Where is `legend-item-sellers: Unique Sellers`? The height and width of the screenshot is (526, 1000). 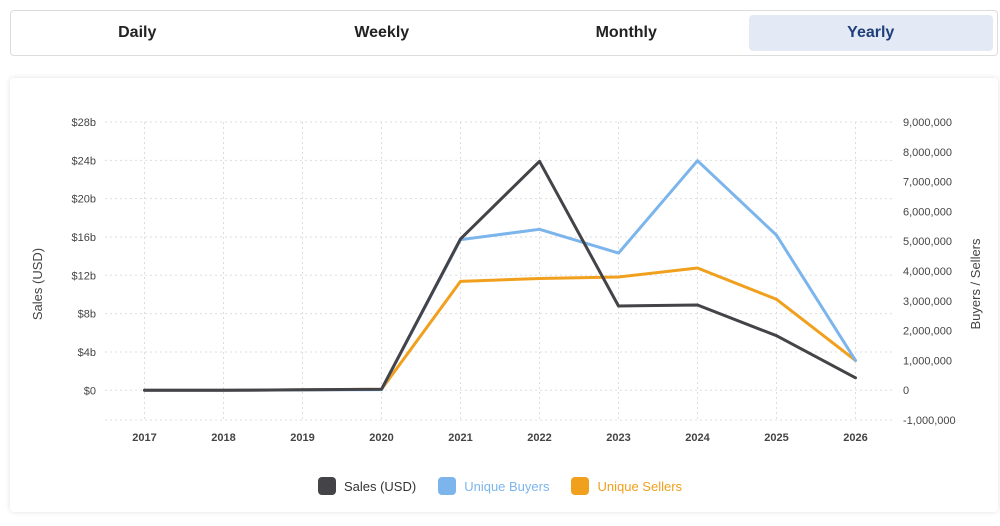 legend-item-sellers: Unique Sellers is located at coordinates (626, 486).